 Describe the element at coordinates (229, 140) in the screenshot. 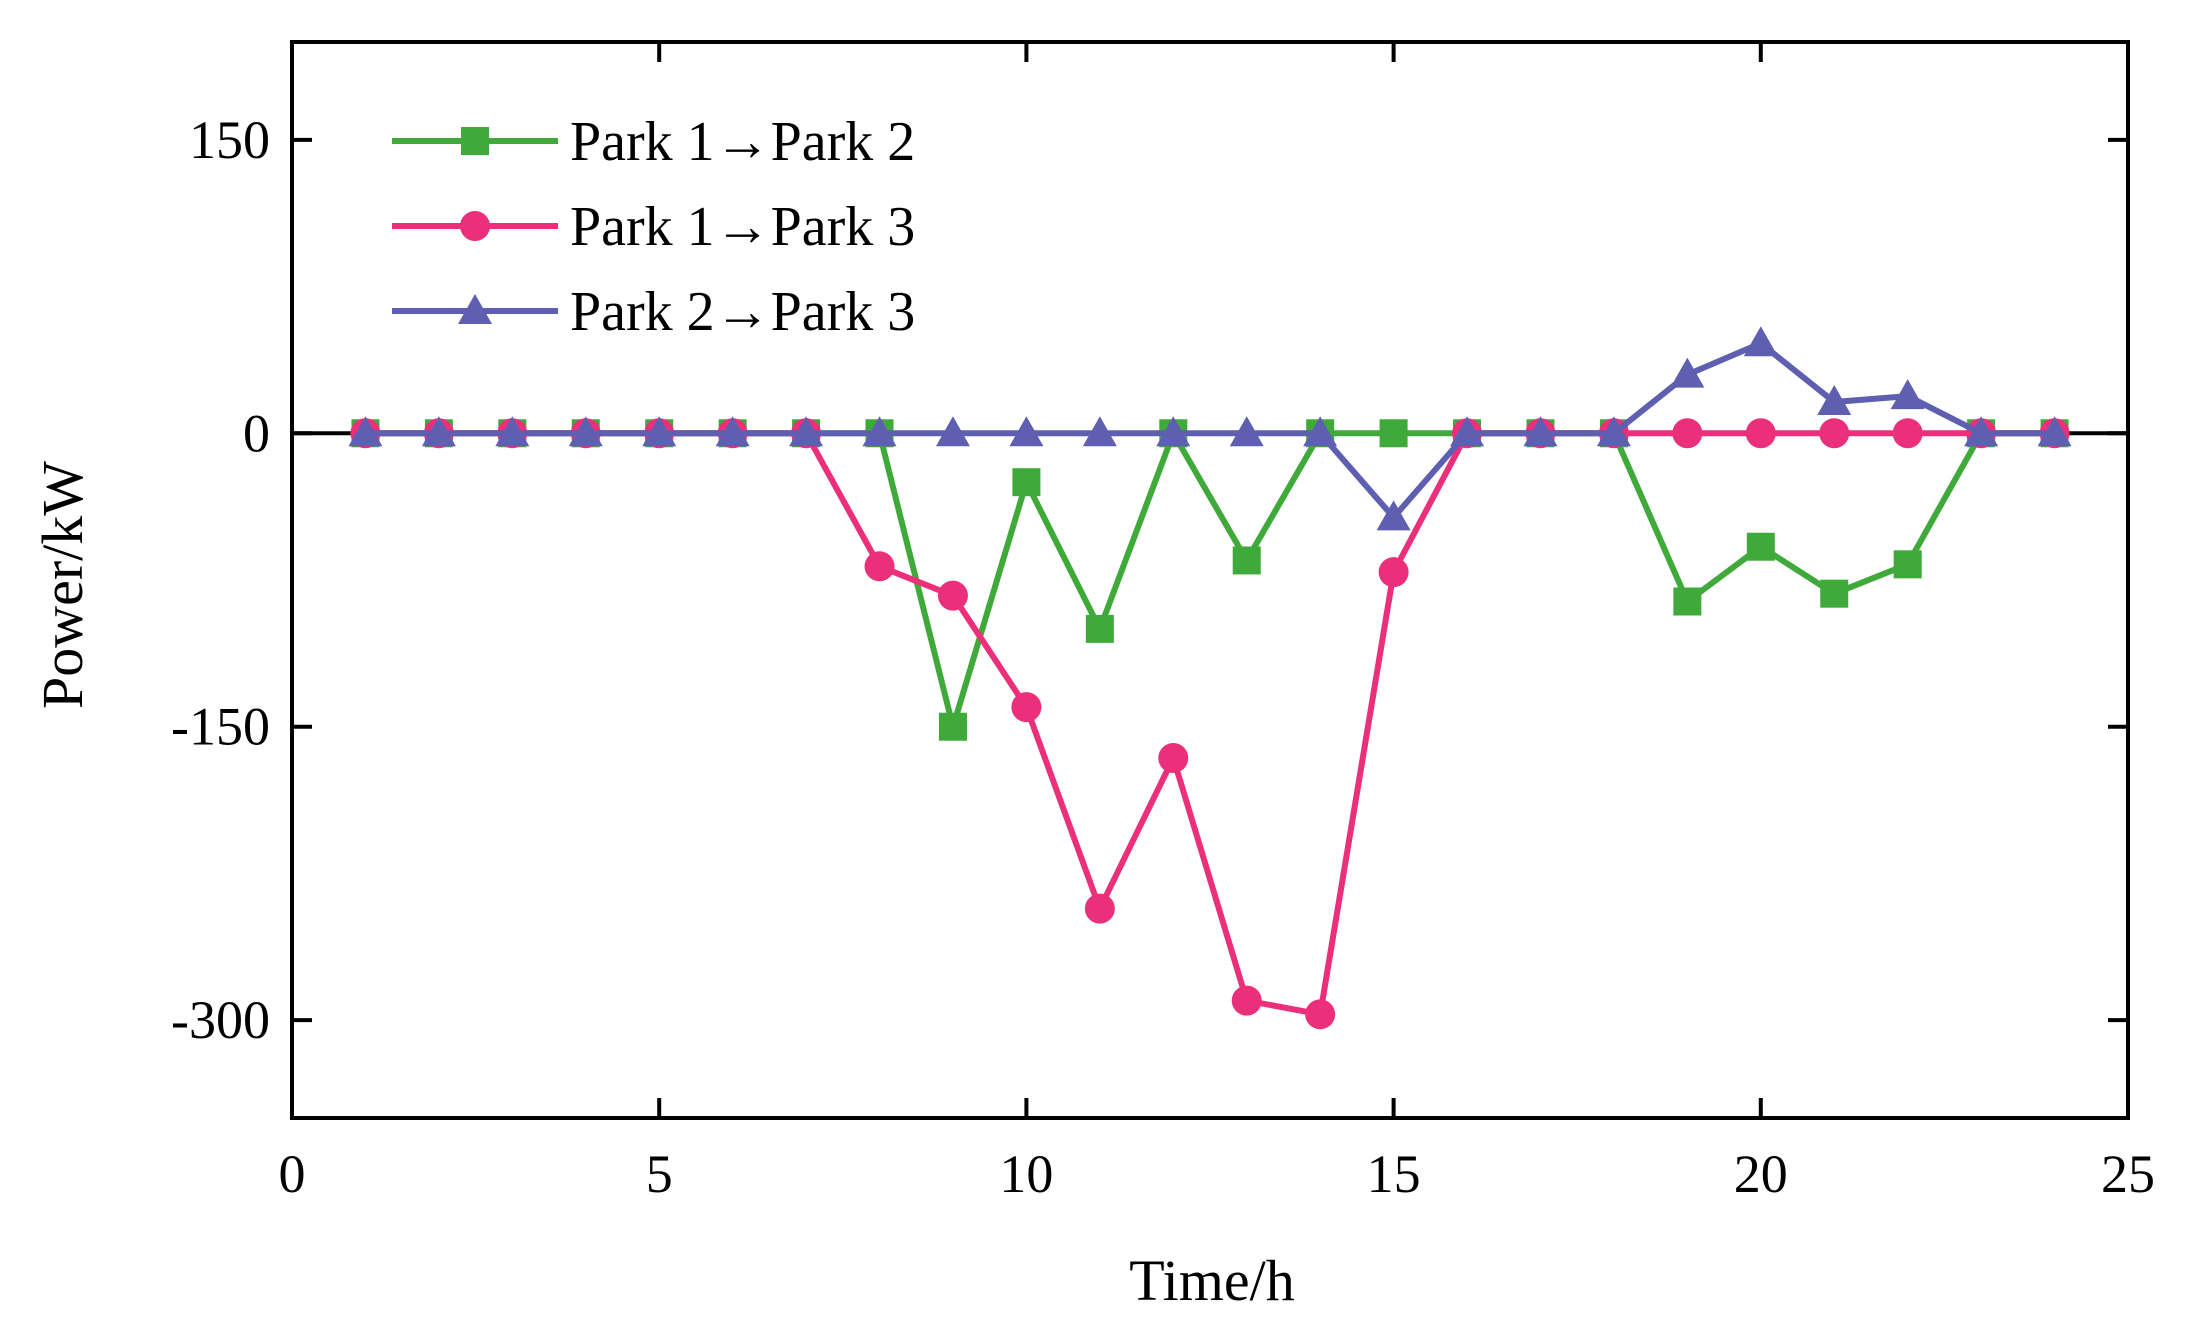

I see `y-tick-label-150: 150` at that location.